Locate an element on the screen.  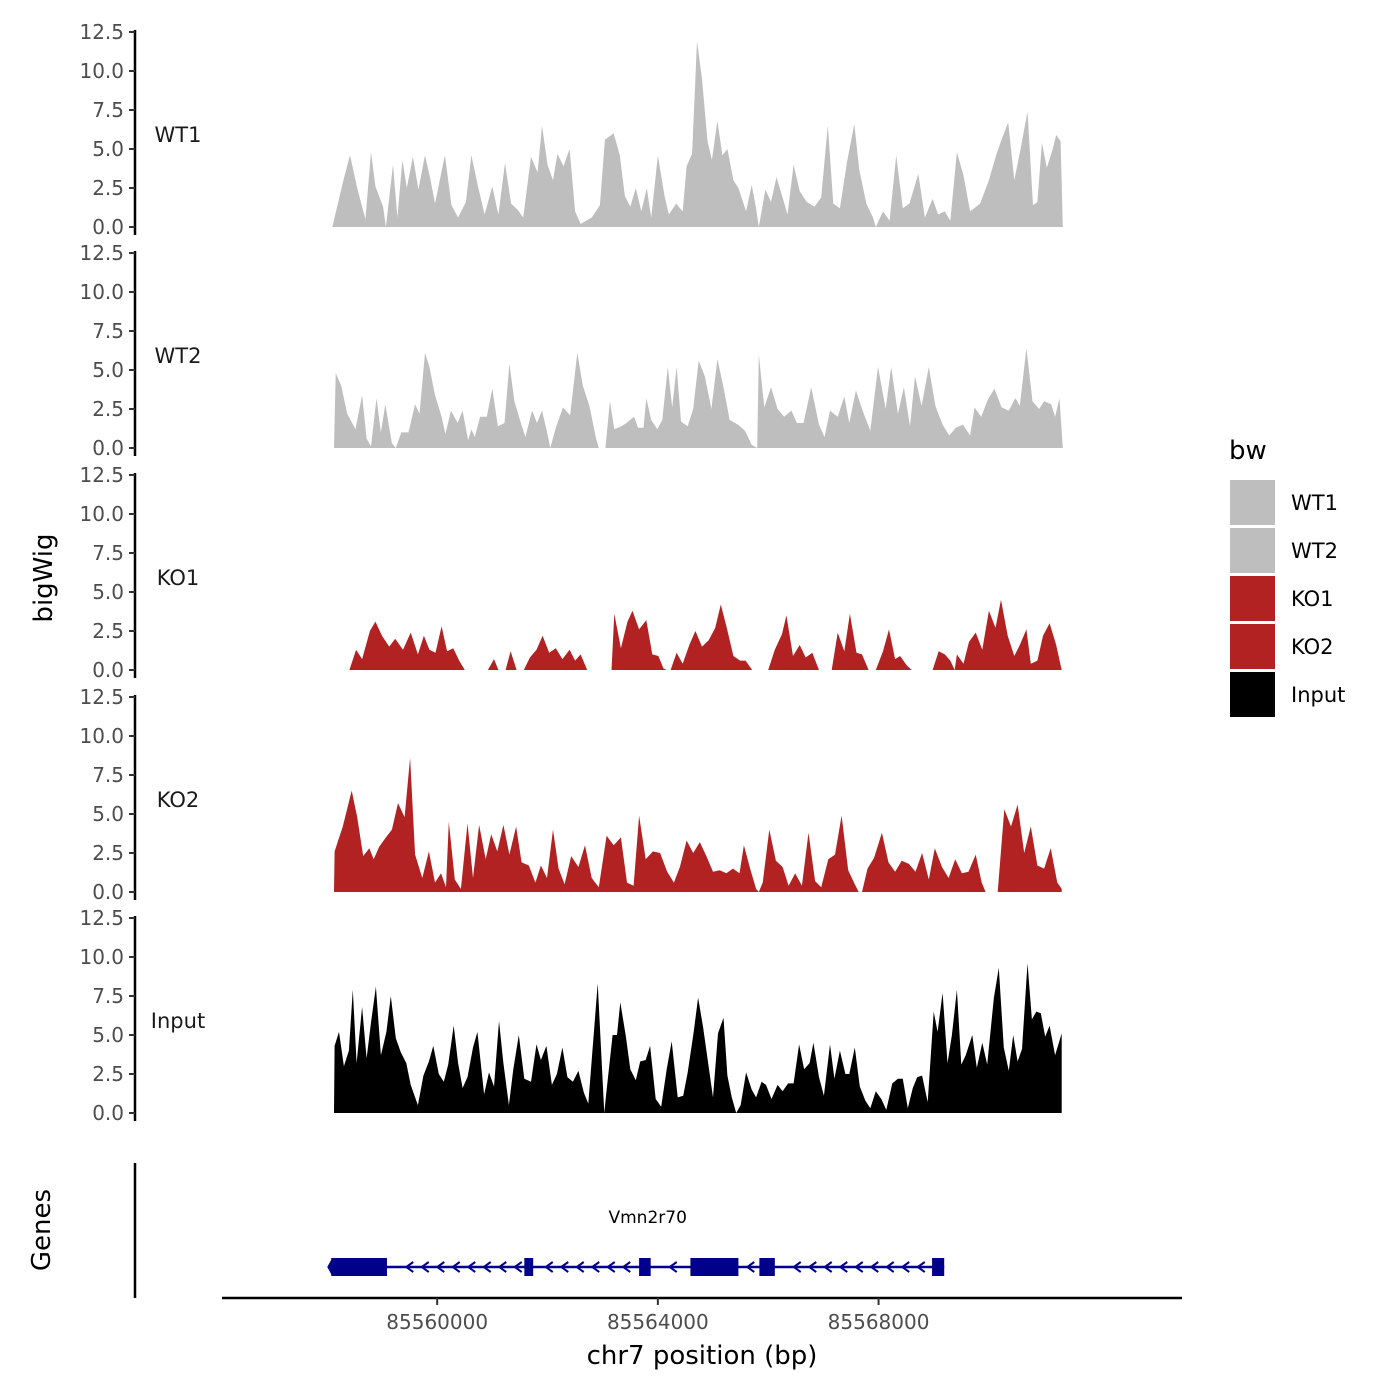
track-wt2: 0.0 2.5 5.0 7.5 10.0 12.5 WT2 is located at coordinates (571, 350).